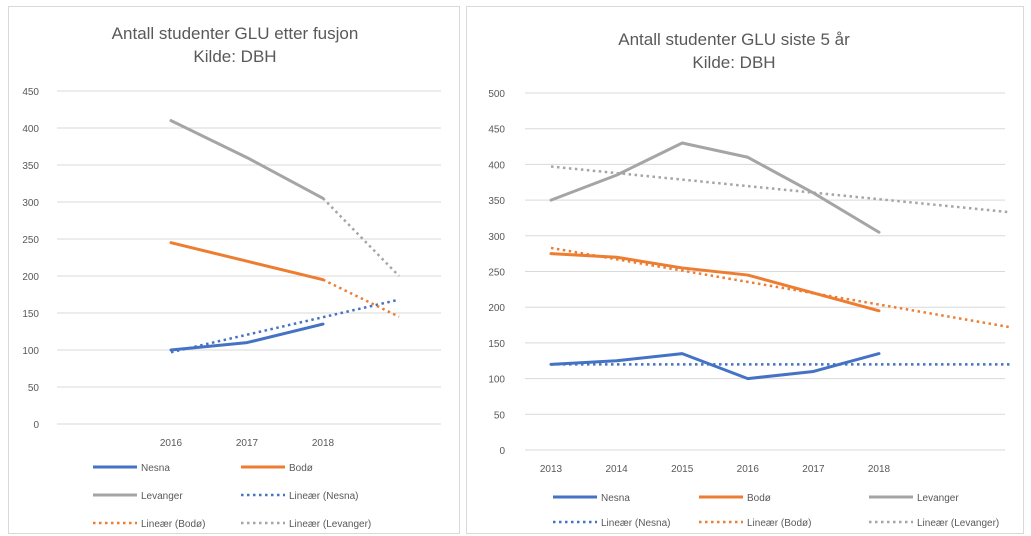 The image size is (1031, 536). What do you see at coordinates (235, 33) in the screenshot?
I see `chart-title: Antall studenter GLU etter fusjon` at bounding box center [235, 33].